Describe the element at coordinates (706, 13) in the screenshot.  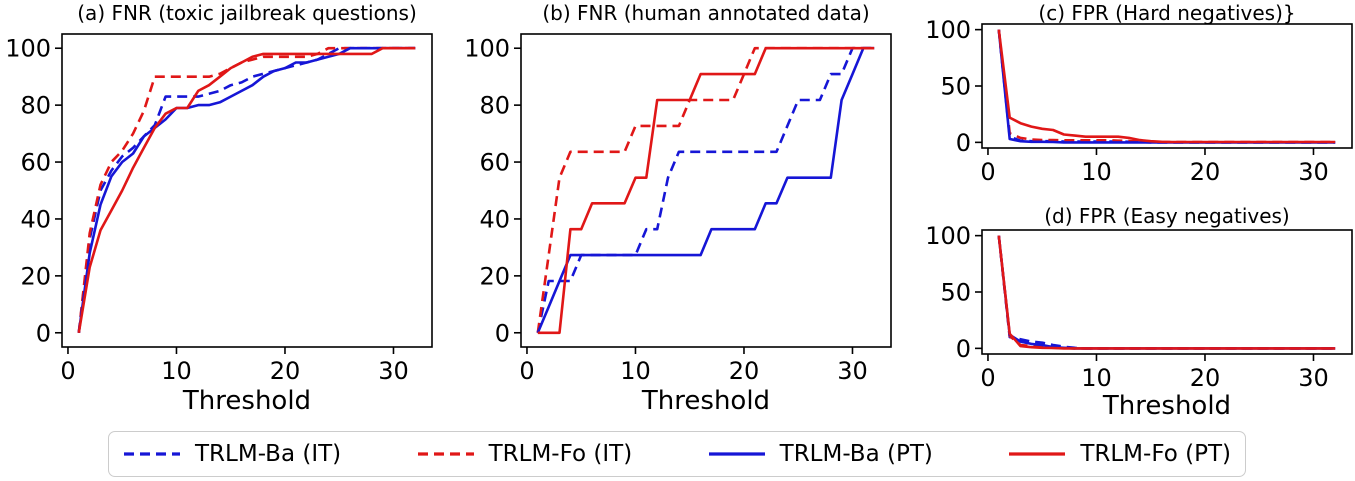
I see `subplot-b-title: (b) FNR (human annotated data)` at that location.